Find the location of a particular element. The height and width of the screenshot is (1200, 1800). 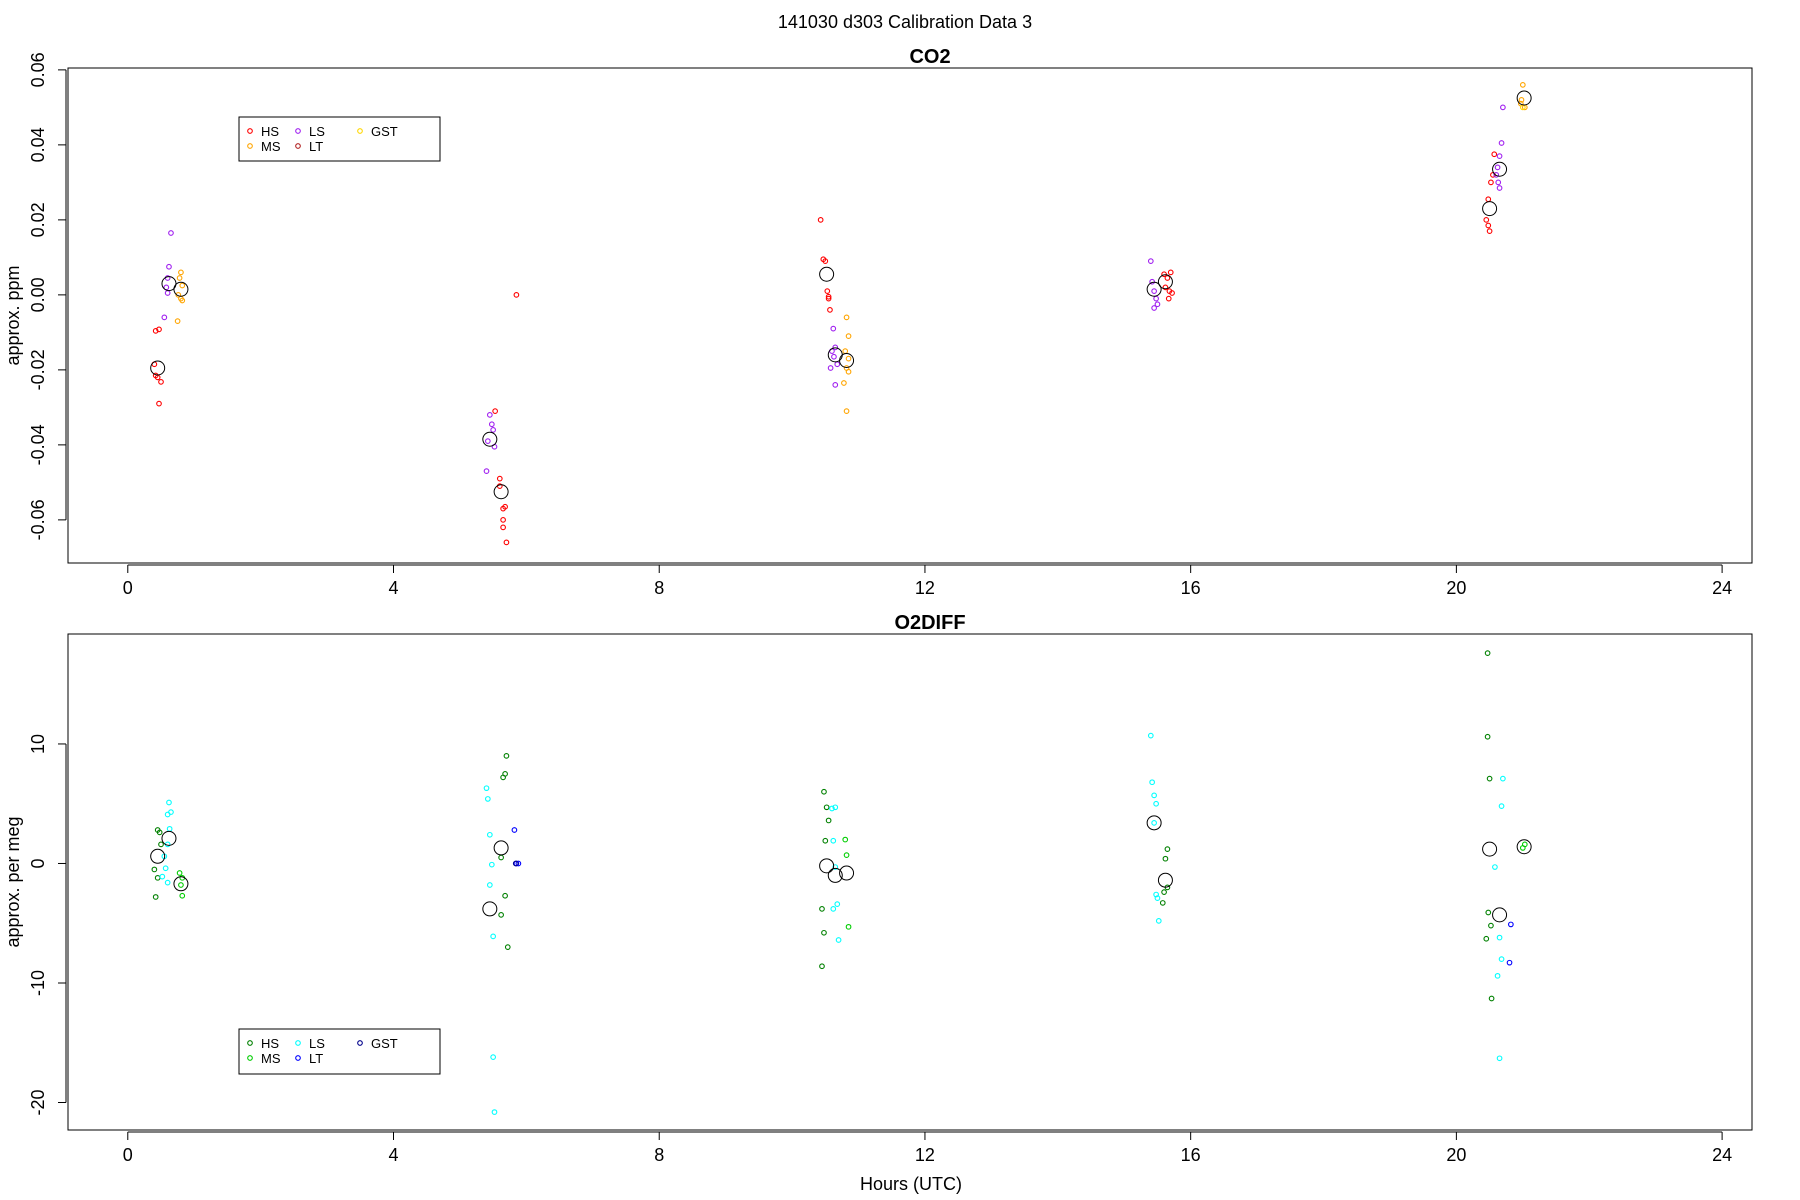

o2diff-legend-label-hs: HS is located at coordinates (270, 1043).